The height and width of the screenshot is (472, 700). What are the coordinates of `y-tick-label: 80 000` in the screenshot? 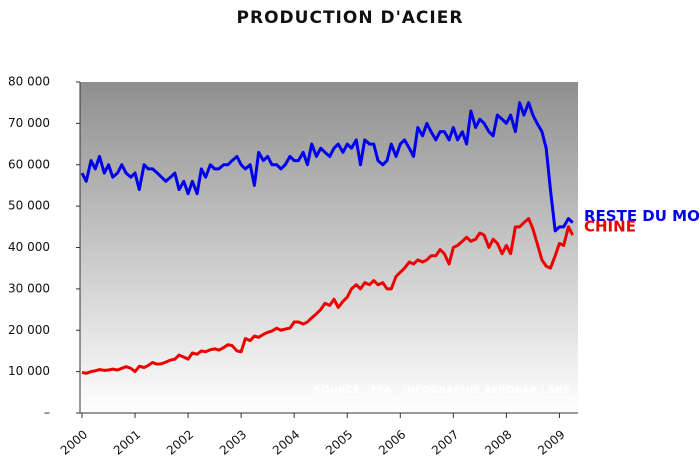 It's located at (29, 82).